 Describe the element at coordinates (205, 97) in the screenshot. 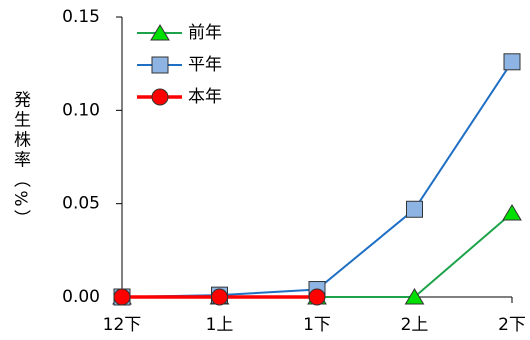

I see `legend-label: 本年` at that location.